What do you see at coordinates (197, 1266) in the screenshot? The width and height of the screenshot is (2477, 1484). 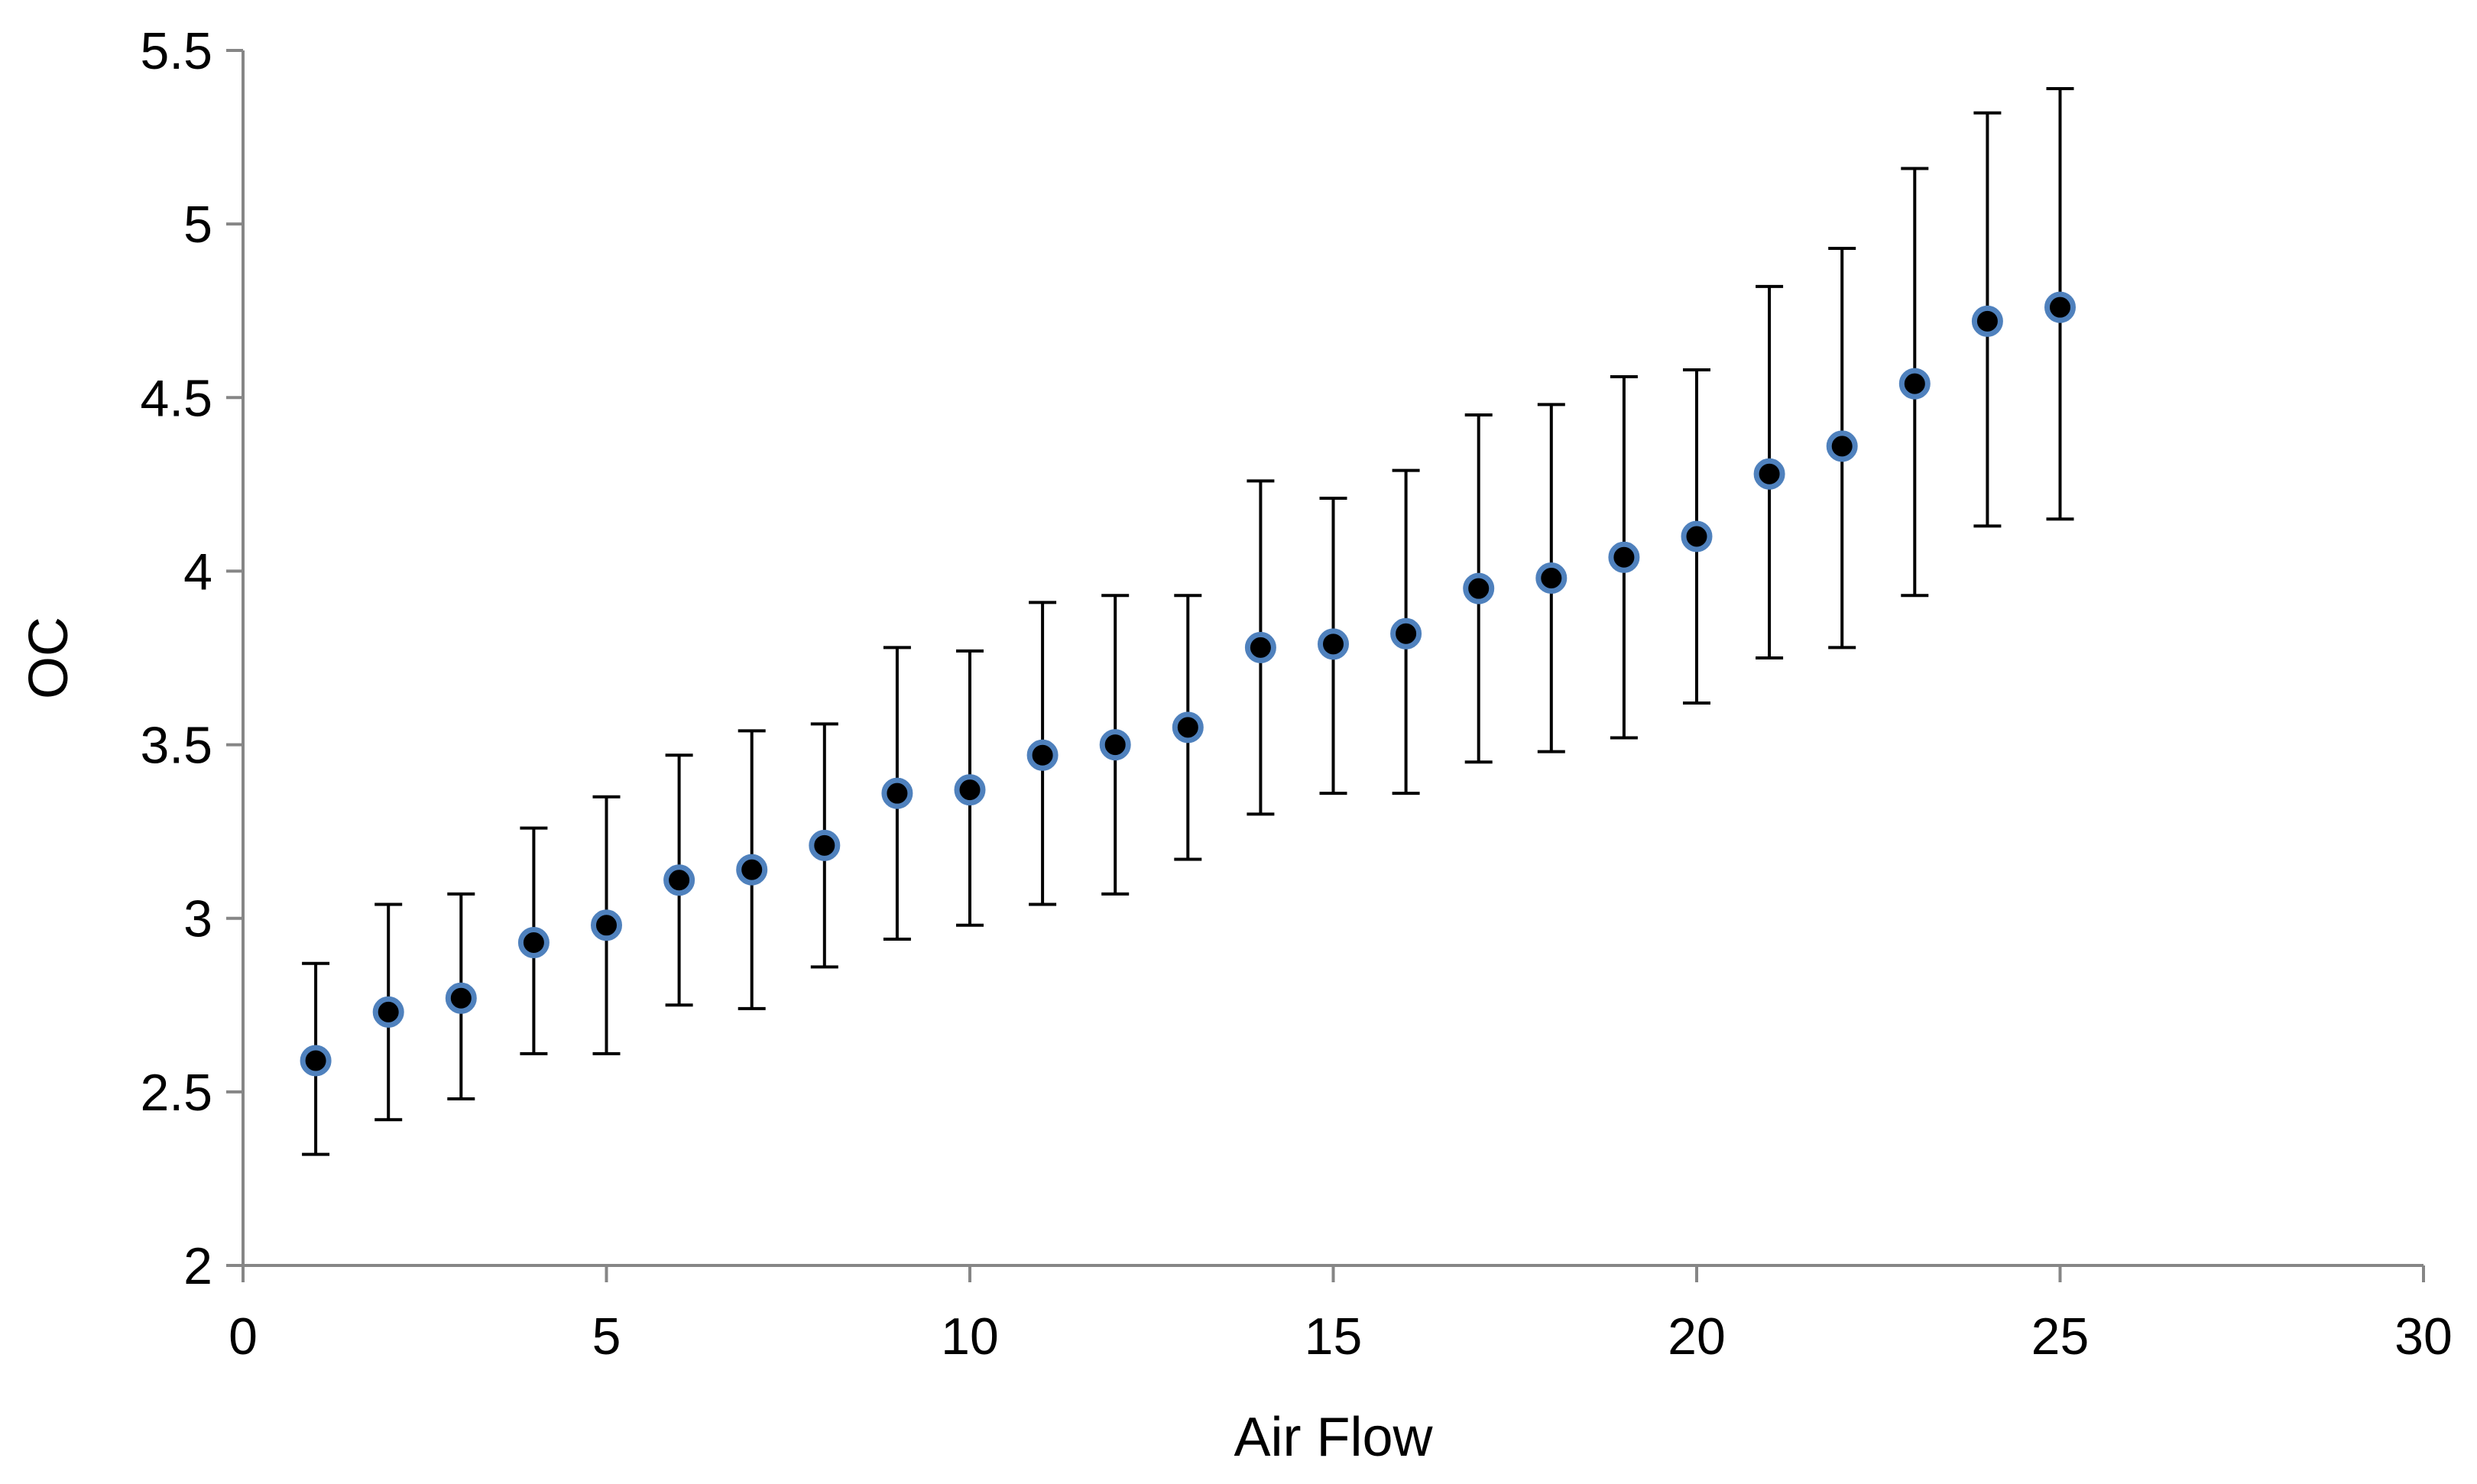 I see `y-tick-label: 2` at bounding box center [197, 1266].